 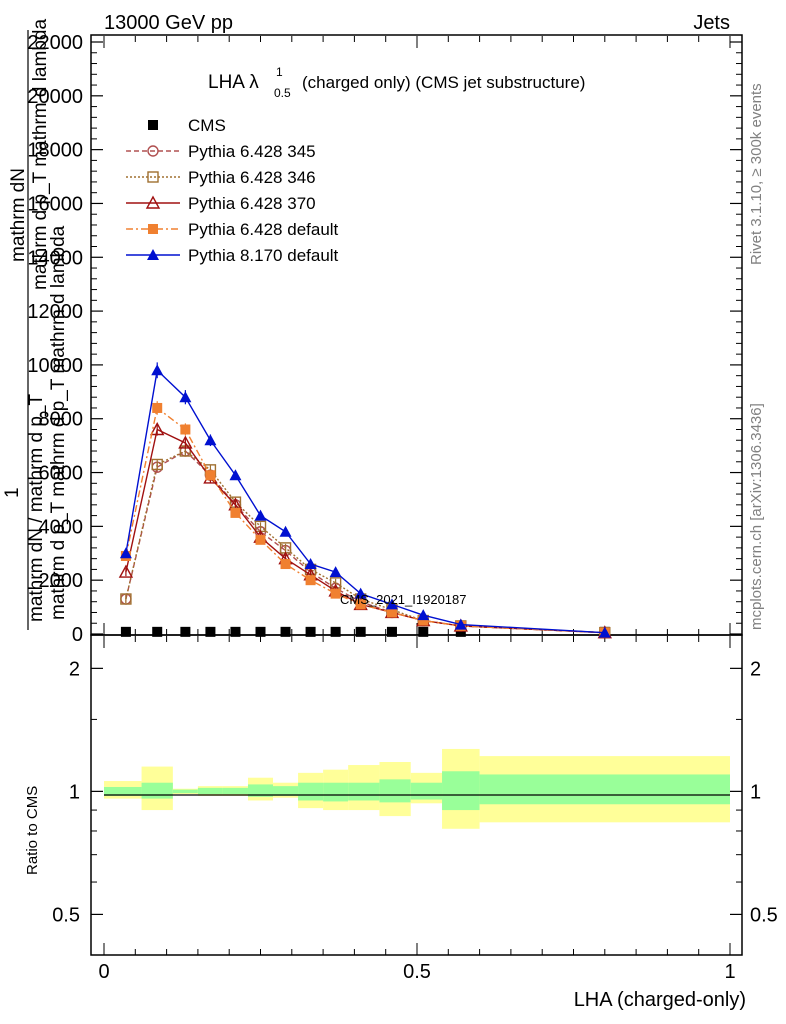 What do you see at coordinates (252, 177) in the screenshot?
I see `legend-label: Pythia 6.428 346` at bounding box center [252, 177].